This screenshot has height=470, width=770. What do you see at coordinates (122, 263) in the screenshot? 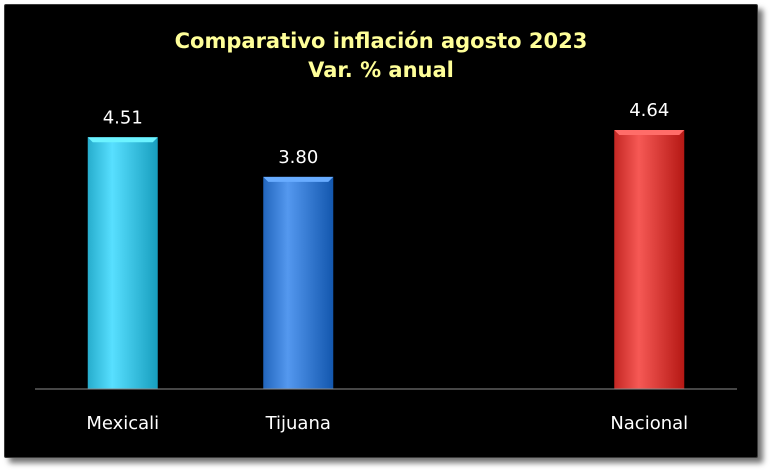
I see `bar-mexicali` at bounding box center [122, 263].